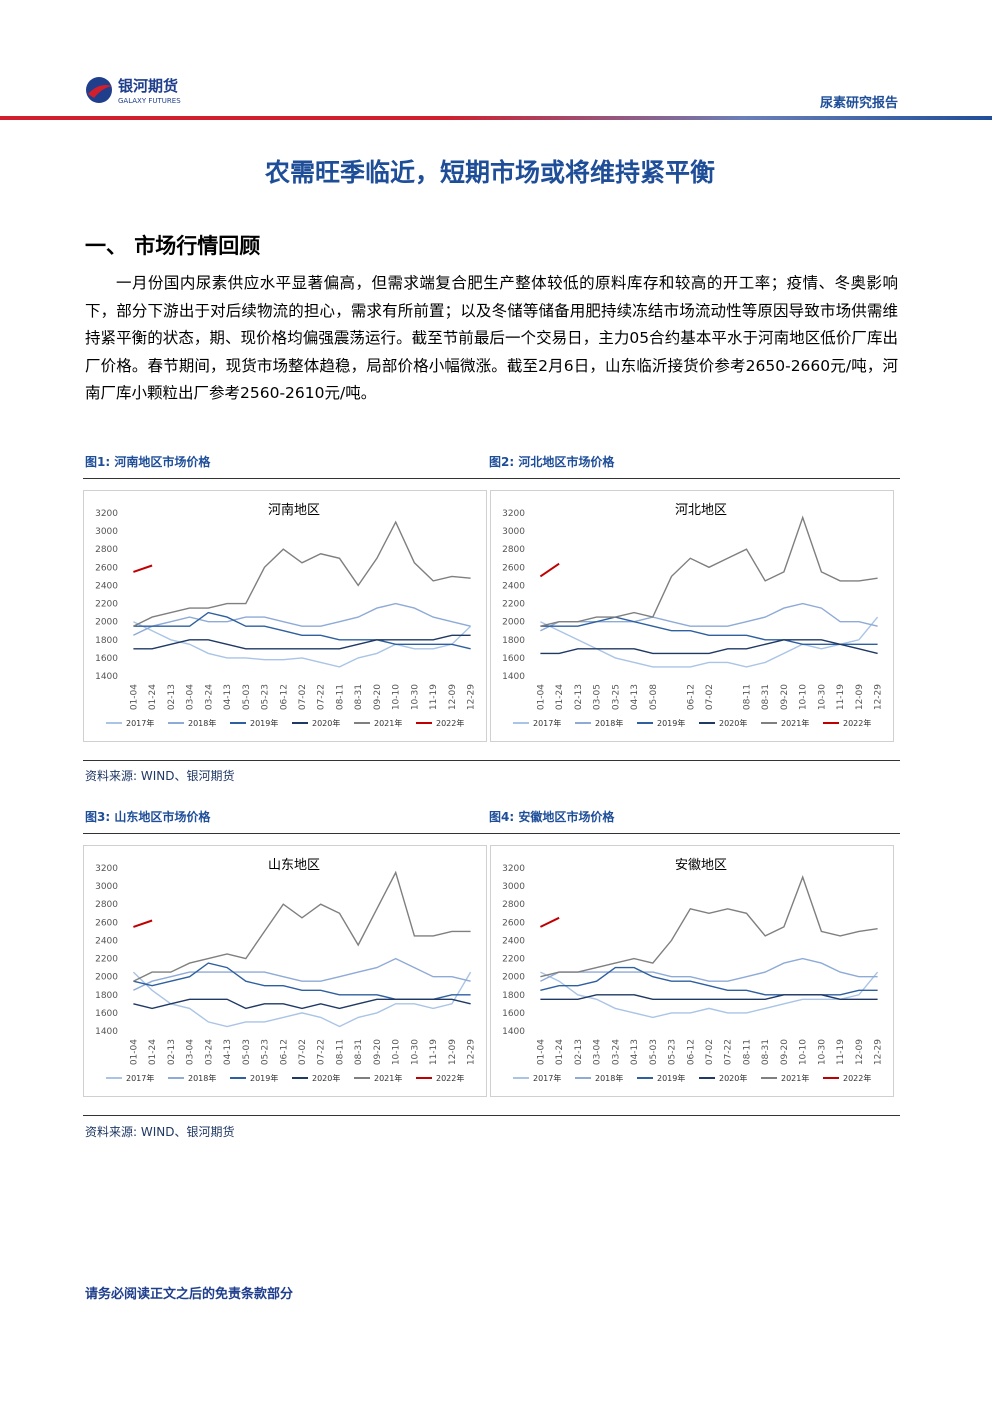 The height and width of the screenshot is (1403, 992). What do you see at coordinates (294, 510) in the screenshot?
I see `chart-title: 河南地区` at bounding box center [294, 510].